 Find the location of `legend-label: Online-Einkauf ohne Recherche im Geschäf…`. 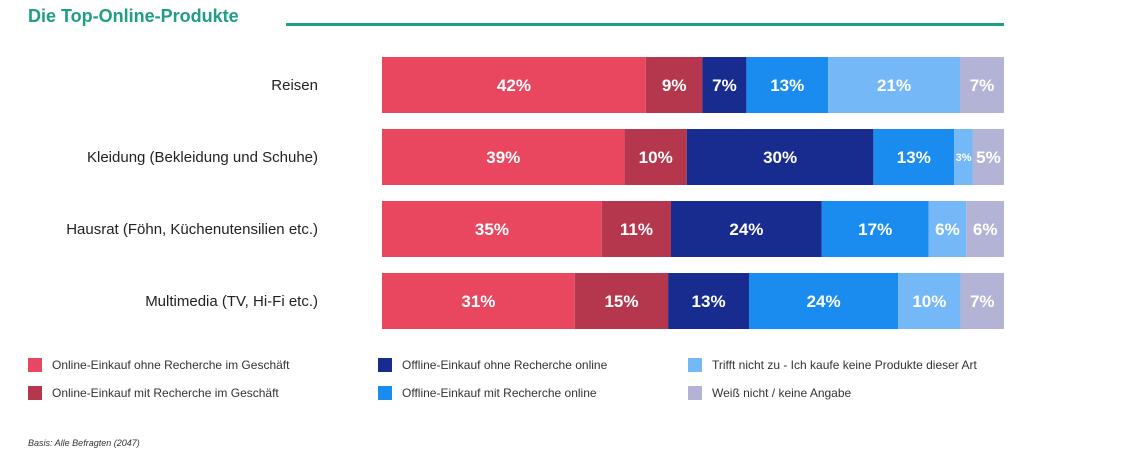

legend-label: Online-Einkauf ohne Recherche im Geschäf… is located at coordinates (171, 365).